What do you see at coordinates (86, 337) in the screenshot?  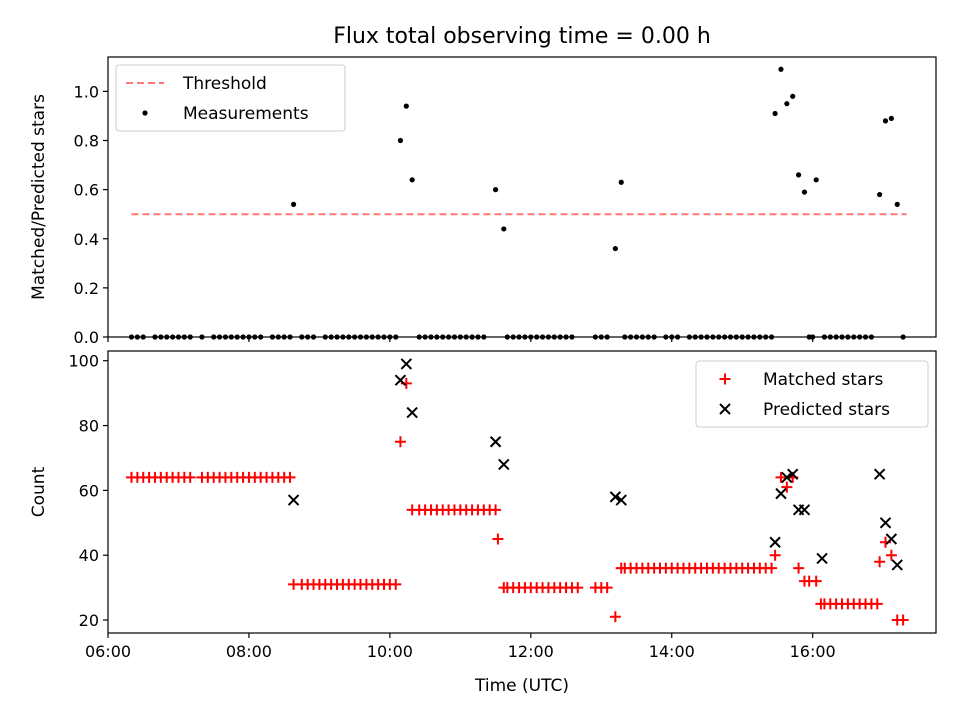 I see `y-tick-label: 0.0` at bounding box center [86, 337].